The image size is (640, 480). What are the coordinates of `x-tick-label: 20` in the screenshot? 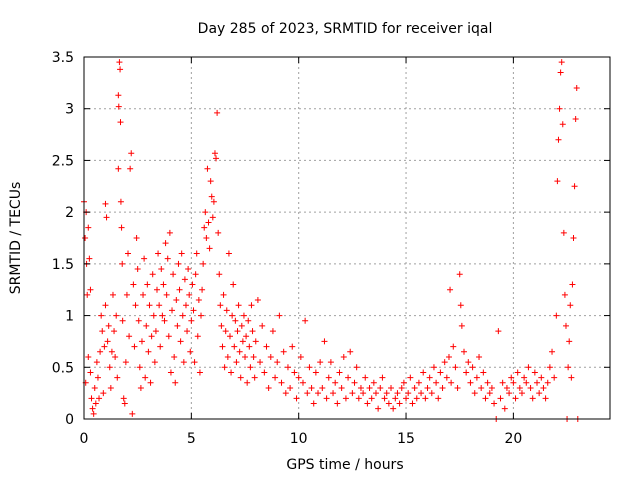 It's located at (513, 439).